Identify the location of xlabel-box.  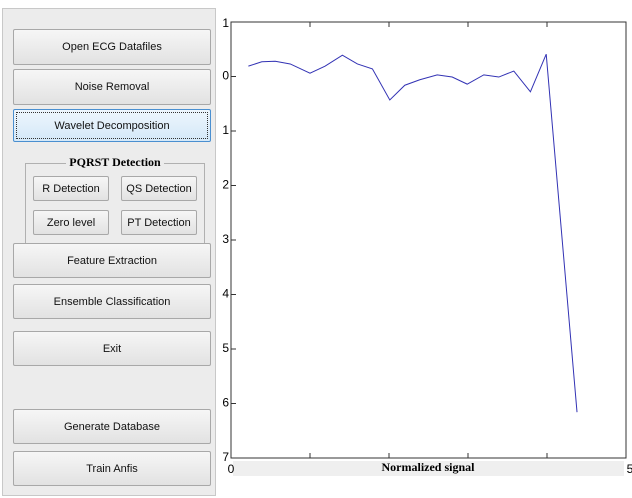
(428, 468).